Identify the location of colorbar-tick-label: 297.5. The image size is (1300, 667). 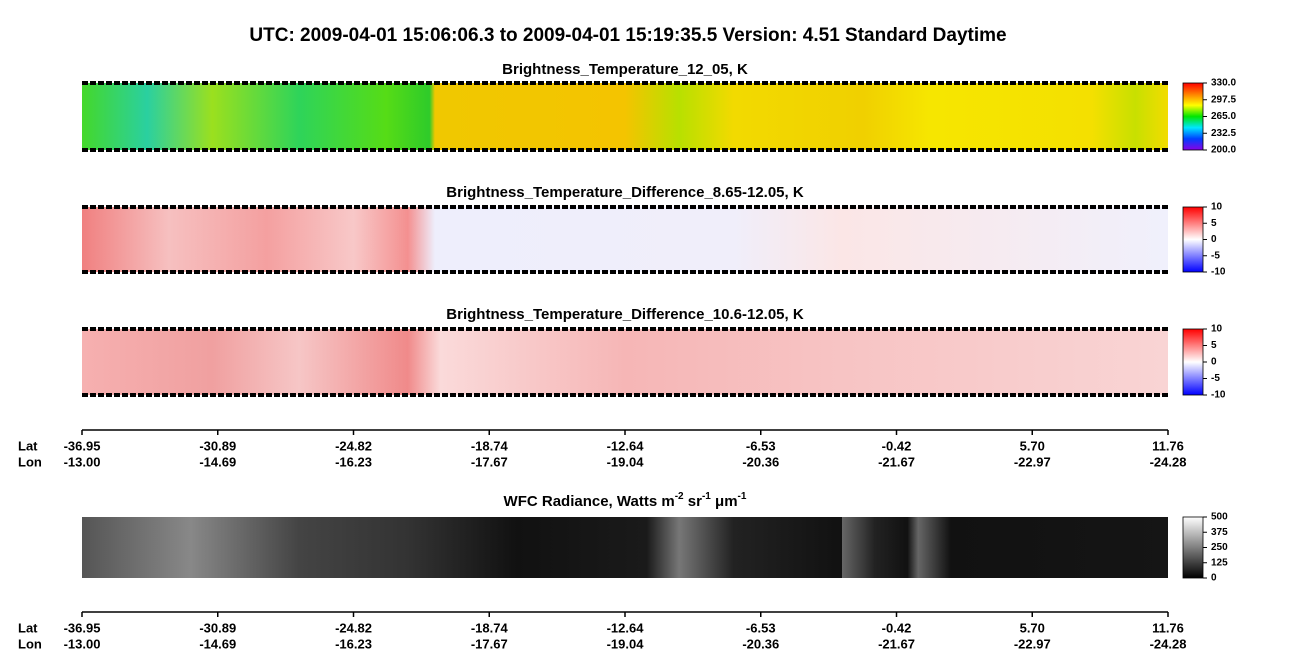
(1223, 99).